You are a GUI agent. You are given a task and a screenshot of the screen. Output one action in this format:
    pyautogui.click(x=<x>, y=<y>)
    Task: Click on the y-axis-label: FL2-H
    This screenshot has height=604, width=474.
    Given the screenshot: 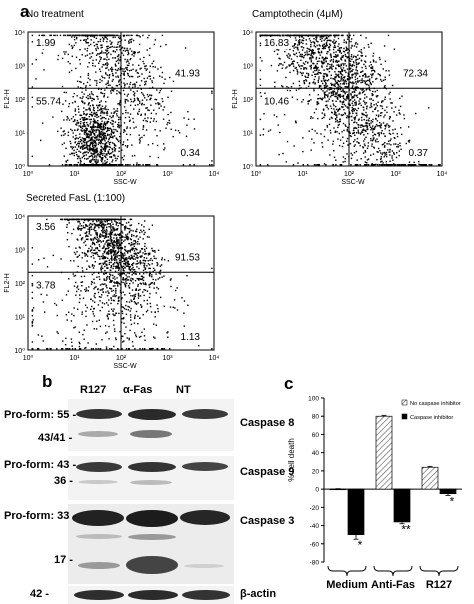 What is the action you would take?
    pyautogui.click(x=235, y=98)
    